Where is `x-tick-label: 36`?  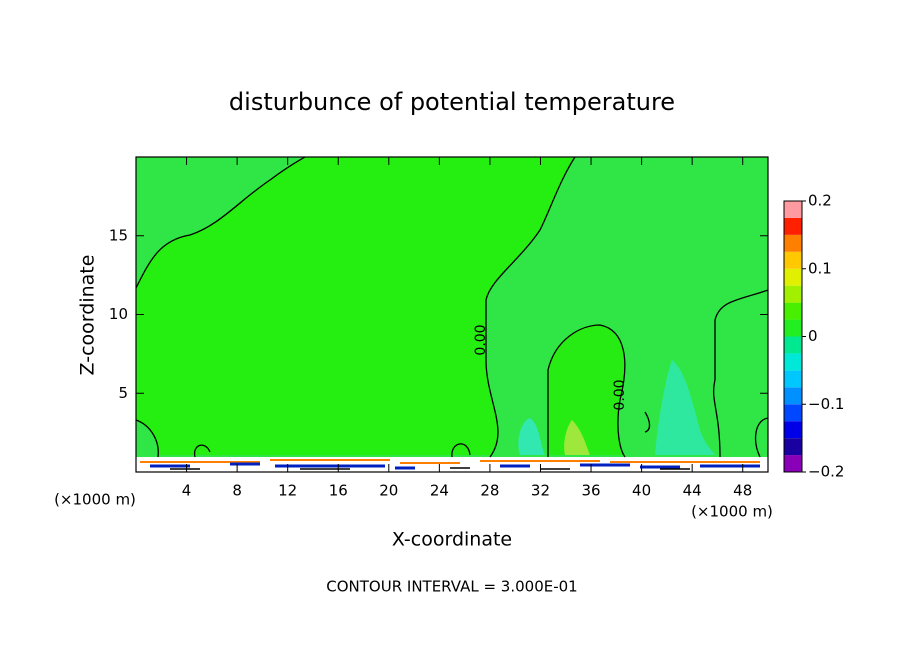
x-tick-label: 36 is located at coordinates (590, 491).